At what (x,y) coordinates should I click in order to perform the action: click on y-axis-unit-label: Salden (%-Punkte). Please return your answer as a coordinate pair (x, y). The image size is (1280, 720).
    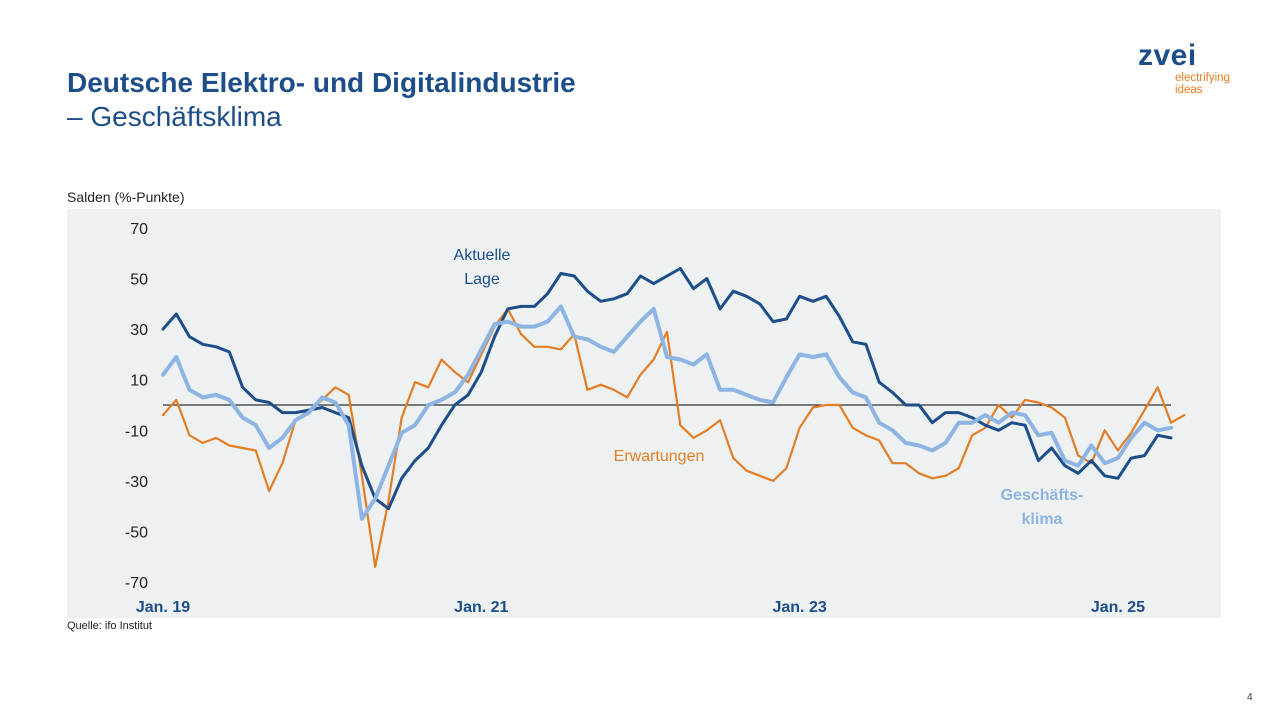
    Looking at the image, I should click on (126, 197).